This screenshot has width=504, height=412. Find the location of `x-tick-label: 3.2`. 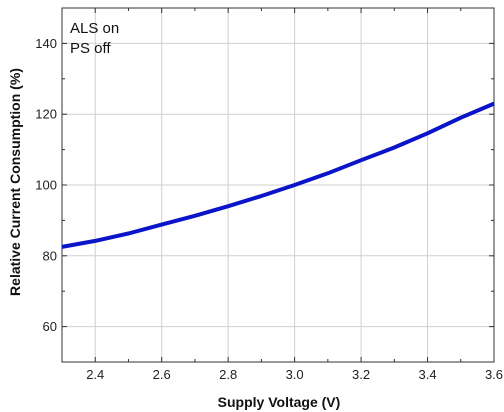

x-tick-label: 3.2 is located at coordinates (361, 374).